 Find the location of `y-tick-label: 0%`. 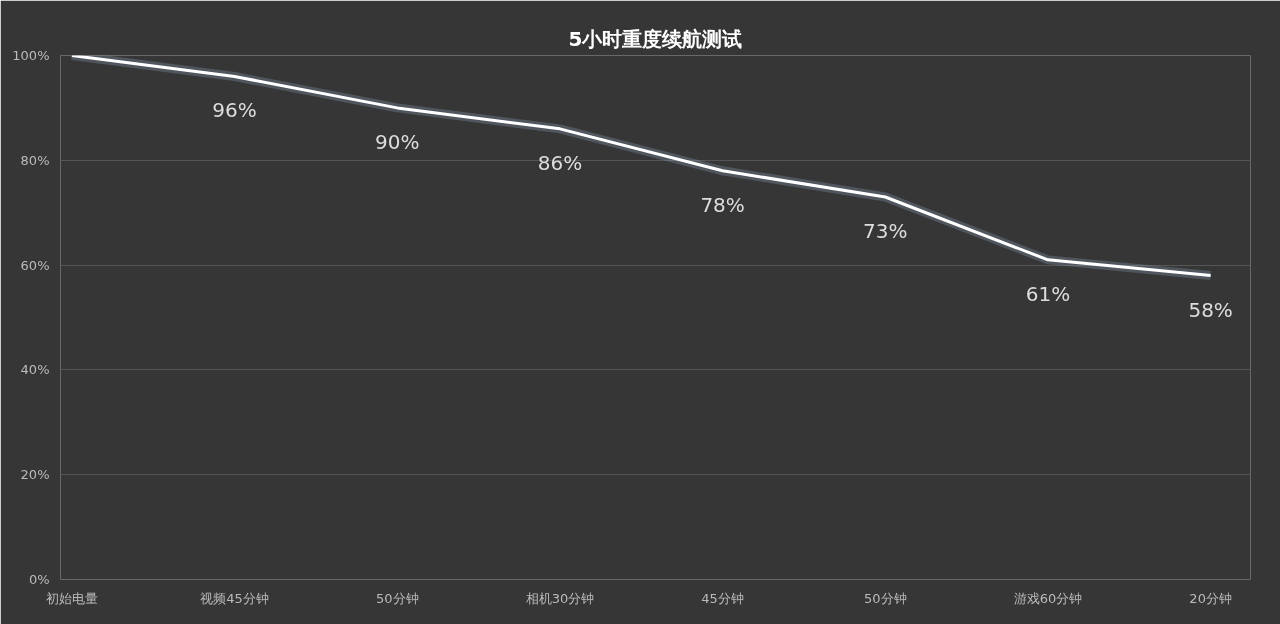

y-tick-label: 0% is located at coordinates (39, 579).